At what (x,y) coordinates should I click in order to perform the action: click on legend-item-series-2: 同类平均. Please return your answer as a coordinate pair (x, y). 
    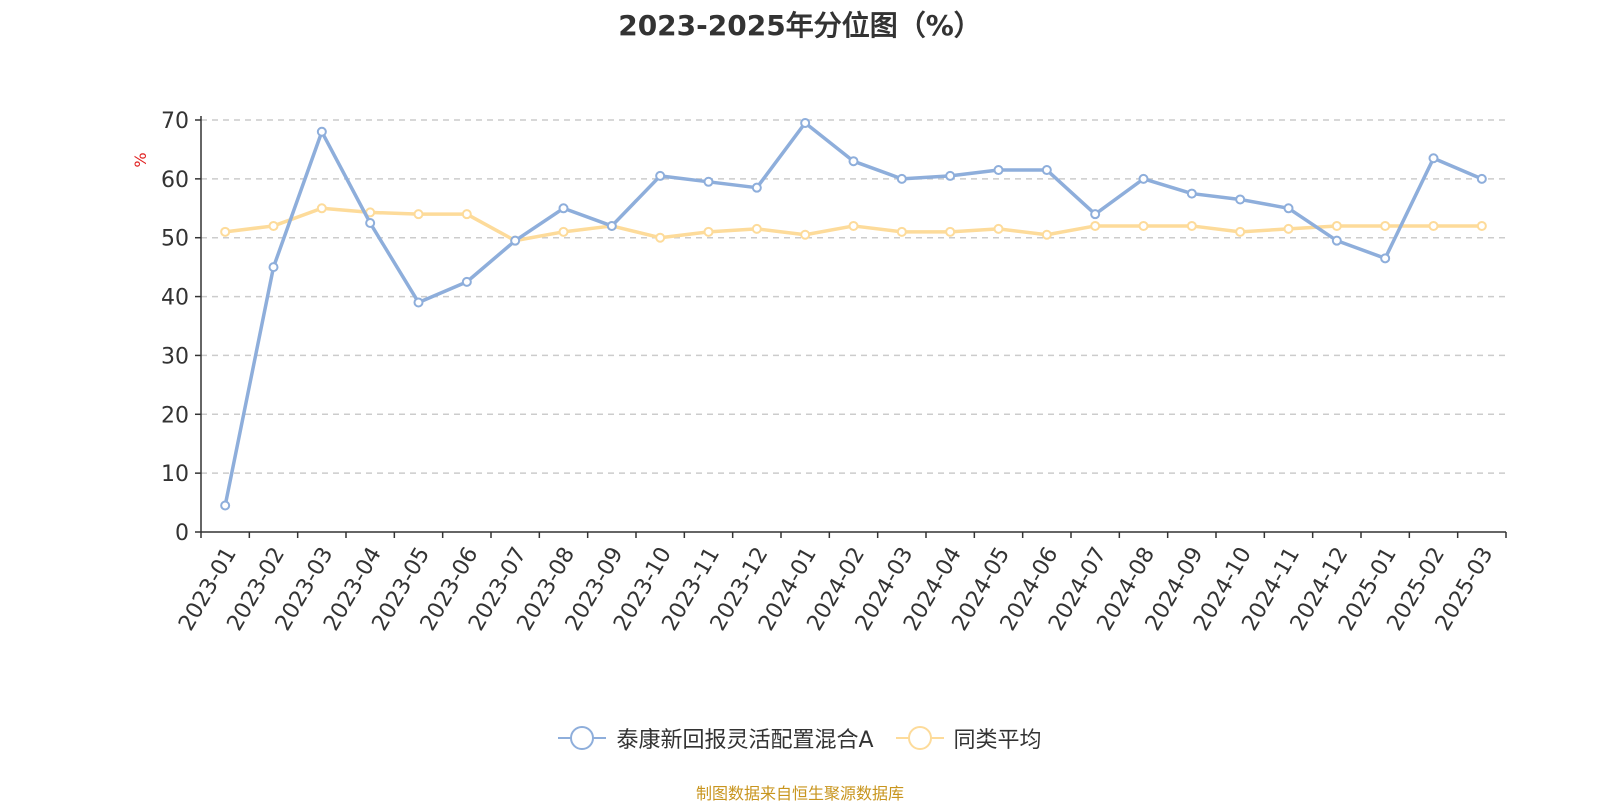
    Looking at the image, I should click on (968, 738).